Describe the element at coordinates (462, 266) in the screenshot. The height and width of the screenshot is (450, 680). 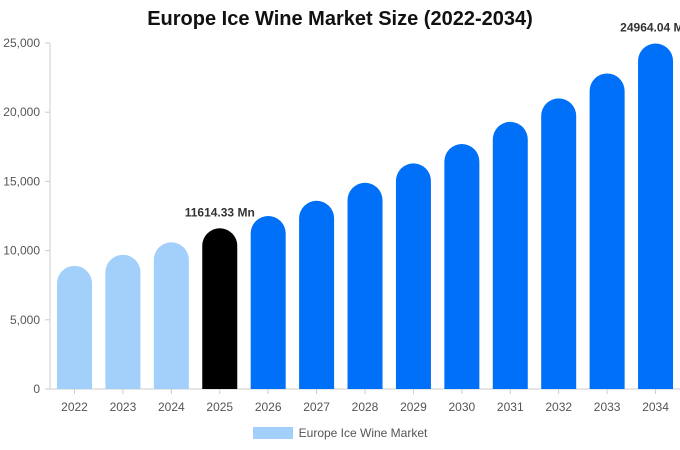
I see `bar-2030` at that location.